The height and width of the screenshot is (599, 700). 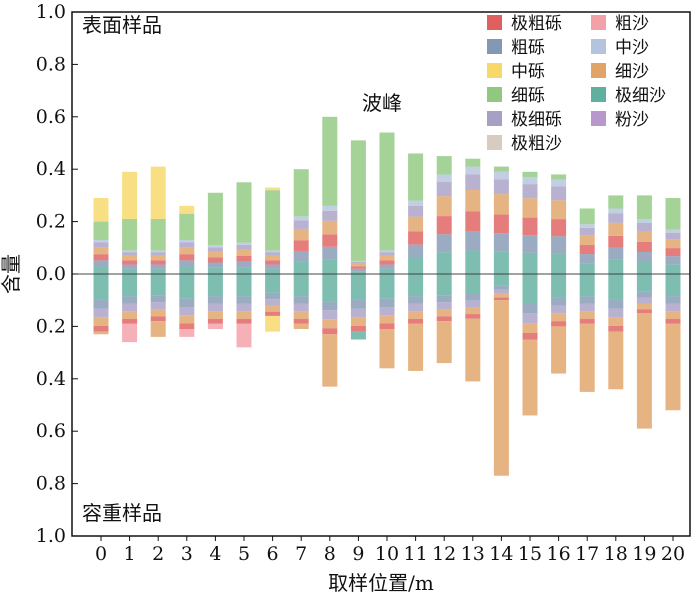 I want to click on x-tick-label: 8, so click(x=330, y=554).